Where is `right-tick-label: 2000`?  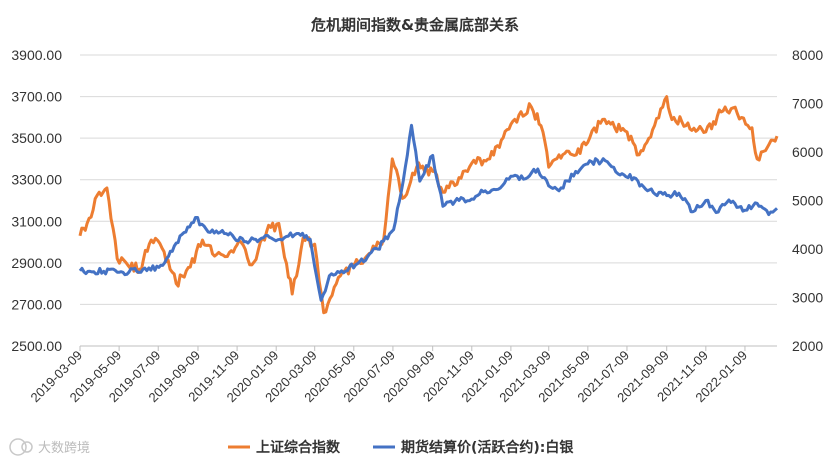 right-tick-label: 2000 is located at coordinates (807, 346).